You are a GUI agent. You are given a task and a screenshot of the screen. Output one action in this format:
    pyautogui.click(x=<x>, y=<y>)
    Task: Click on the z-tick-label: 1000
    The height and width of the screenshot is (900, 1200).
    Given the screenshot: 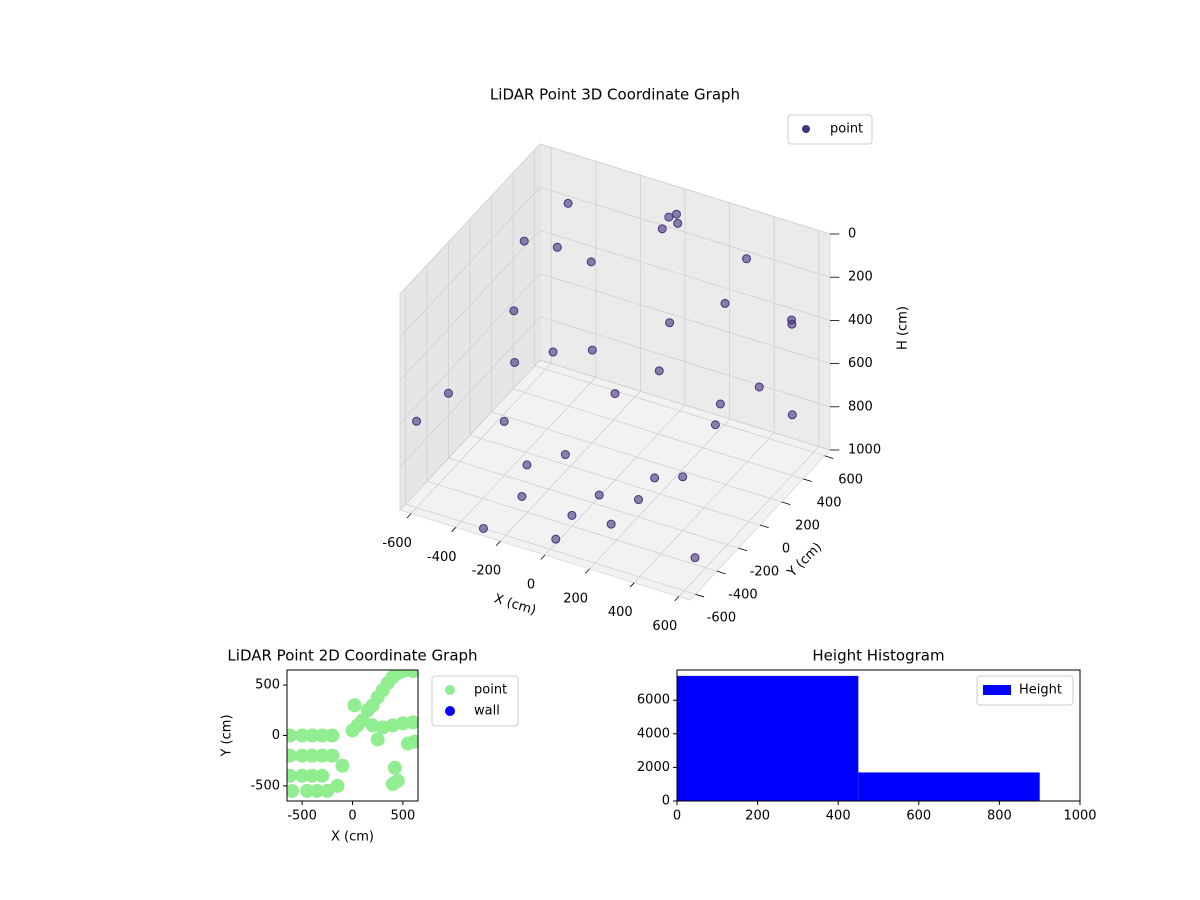 What is the action you would take?
    pyautogui.click(x=864, y=450)
    